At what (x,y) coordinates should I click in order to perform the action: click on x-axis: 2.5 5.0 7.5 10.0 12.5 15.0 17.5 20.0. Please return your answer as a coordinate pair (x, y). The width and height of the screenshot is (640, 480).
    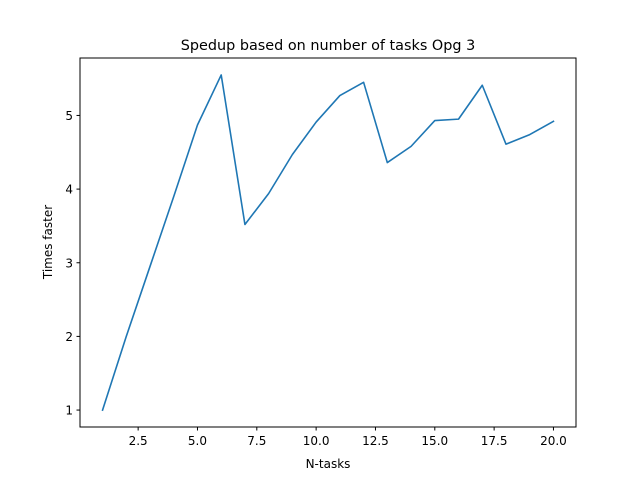
    Looking at the image, I should click on (348, 437).